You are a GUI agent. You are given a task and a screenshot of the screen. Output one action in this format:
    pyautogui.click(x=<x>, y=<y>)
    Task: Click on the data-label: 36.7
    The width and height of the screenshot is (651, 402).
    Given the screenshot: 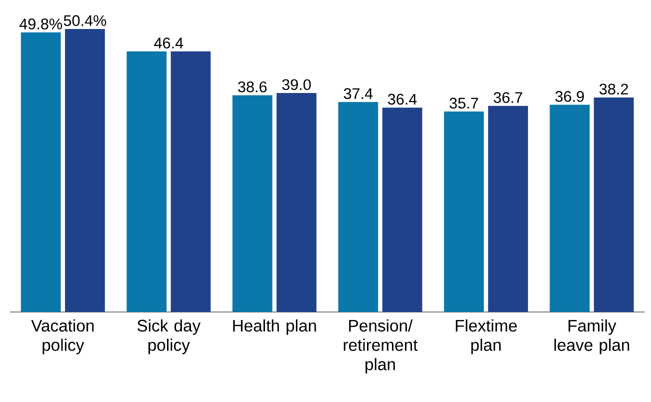 What is the action you would take?
    pyautogui.click(x=508, y=97)
    